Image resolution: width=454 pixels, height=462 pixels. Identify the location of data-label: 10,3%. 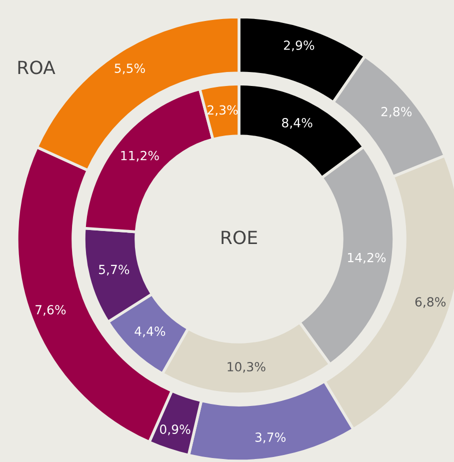
(247, 367).